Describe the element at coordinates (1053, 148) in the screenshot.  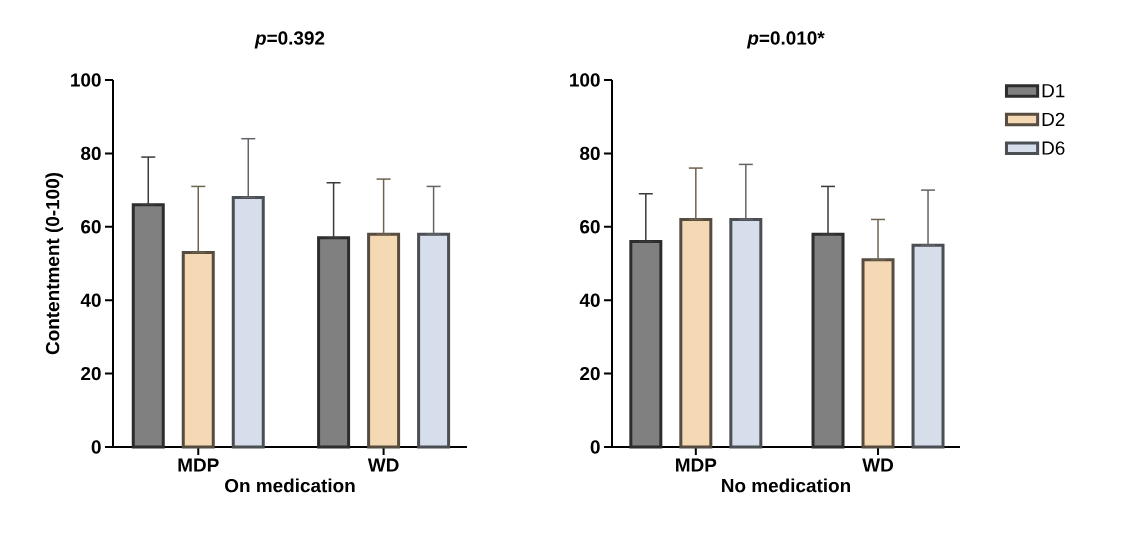
I see `legend-label: D6` at that location.